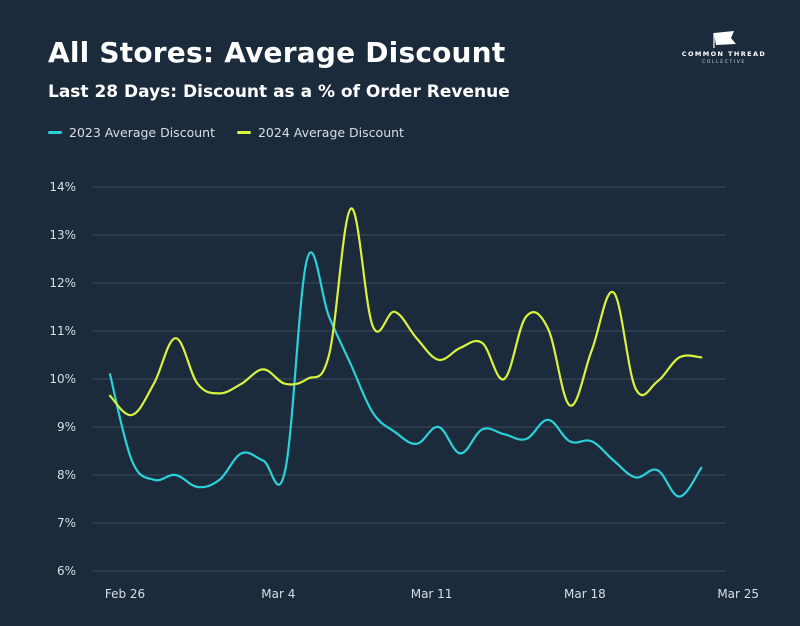 The width and height of the screenshot is (800, 626). I want to click on legend-item-2023: 2023 Average Discount, so click(131, 132).